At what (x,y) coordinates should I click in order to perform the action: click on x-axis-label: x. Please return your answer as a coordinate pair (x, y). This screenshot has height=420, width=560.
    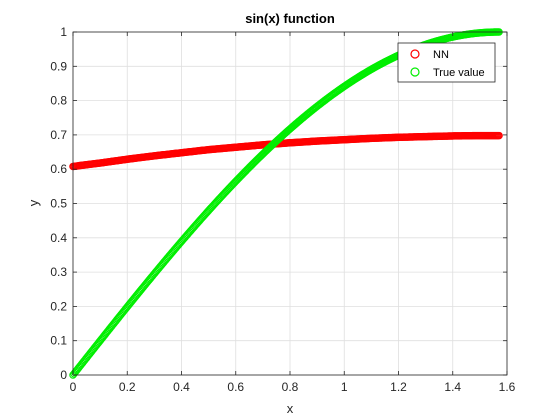
    Looking at the image, I should click on (290, 408).